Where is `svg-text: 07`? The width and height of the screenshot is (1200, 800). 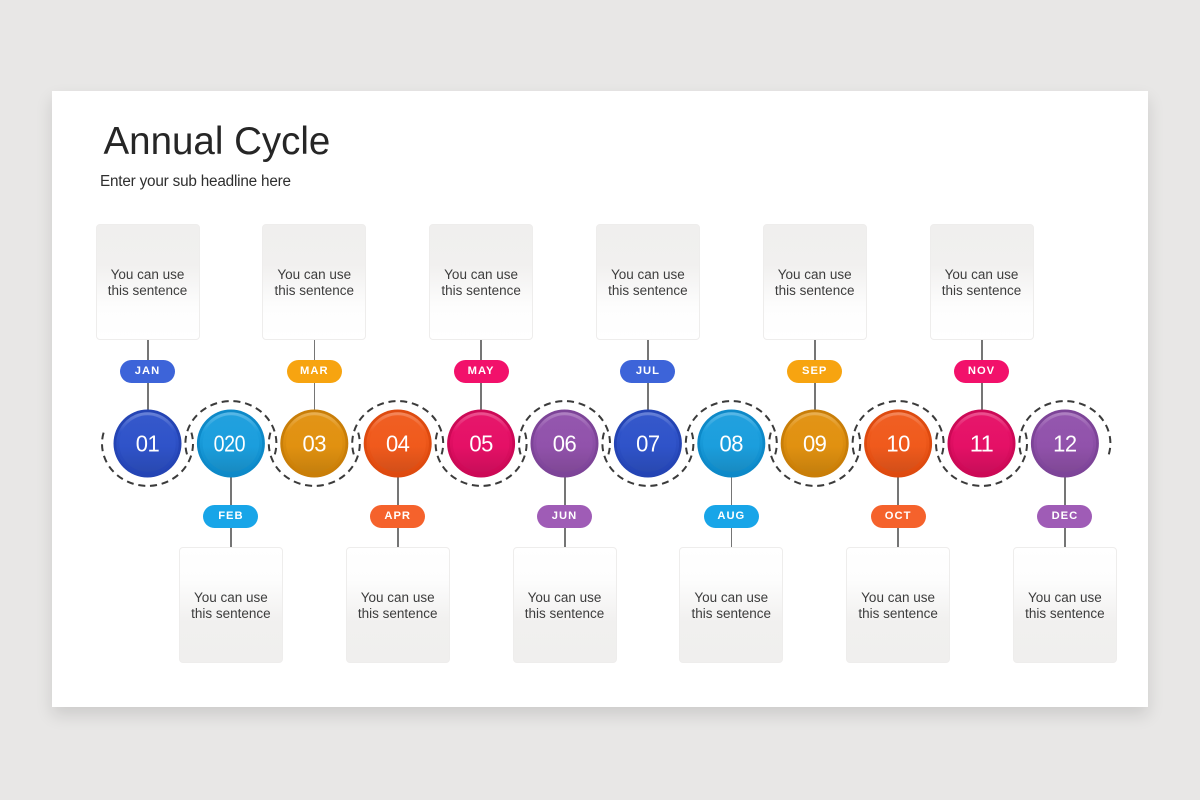 svg-text: 07 is located at coordinates (648, 444).